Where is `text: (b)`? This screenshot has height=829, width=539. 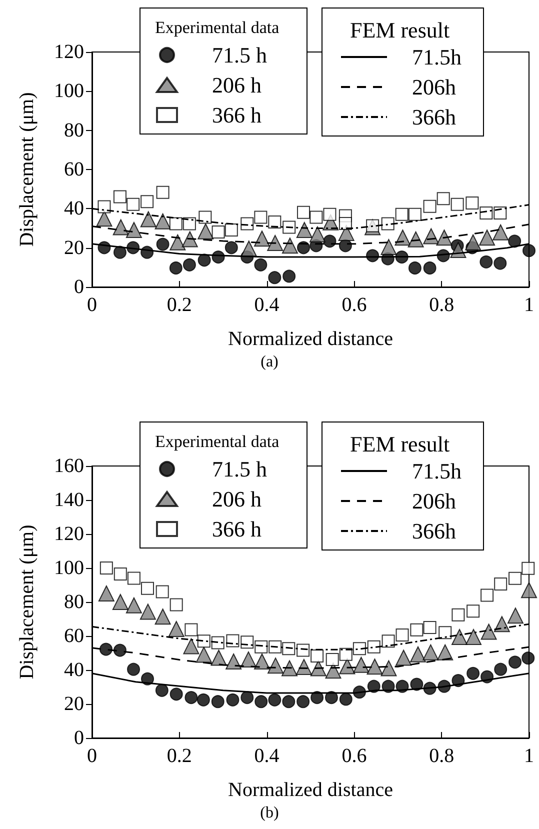 text: (b) is located at coordinates (269, 813).